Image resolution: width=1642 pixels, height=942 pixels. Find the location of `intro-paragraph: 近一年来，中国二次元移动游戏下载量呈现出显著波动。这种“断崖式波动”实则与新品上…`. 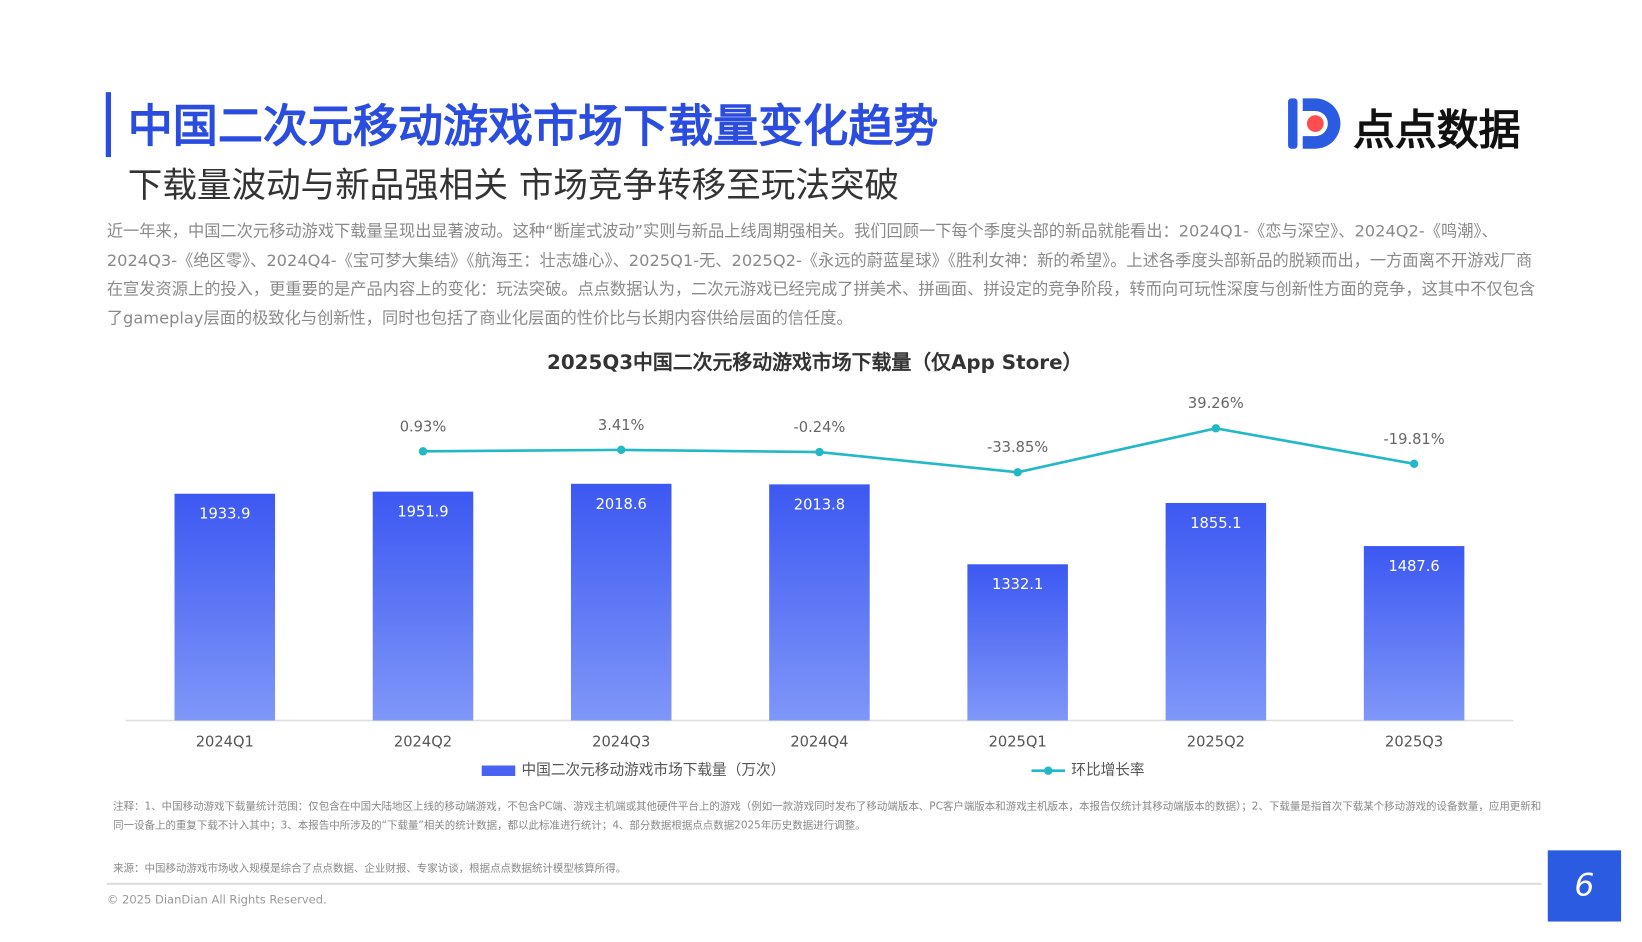

intro-paragraph: 近一年来，中国二次元移动游戏下载量呈现出显著波动。这种“断崖式波动”实则与新品上… is located at coordinates (821, 275).